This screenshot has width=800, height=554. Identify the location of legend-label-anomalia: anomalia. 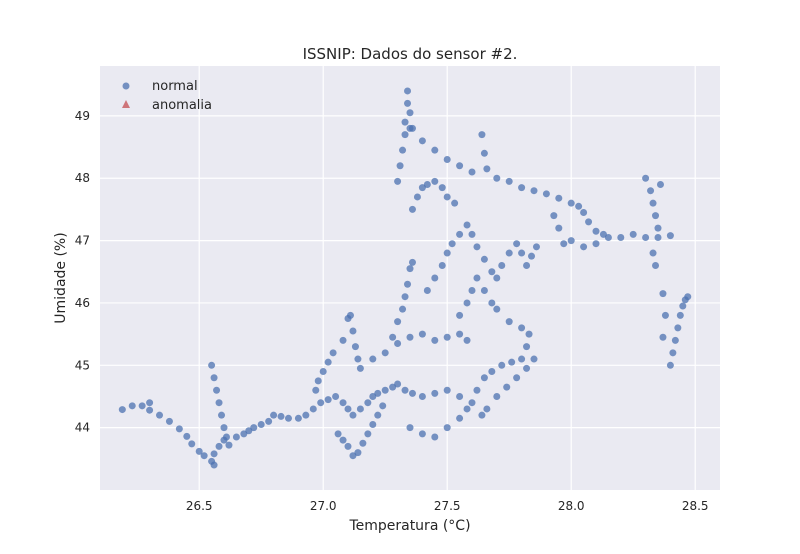
(182, 105).